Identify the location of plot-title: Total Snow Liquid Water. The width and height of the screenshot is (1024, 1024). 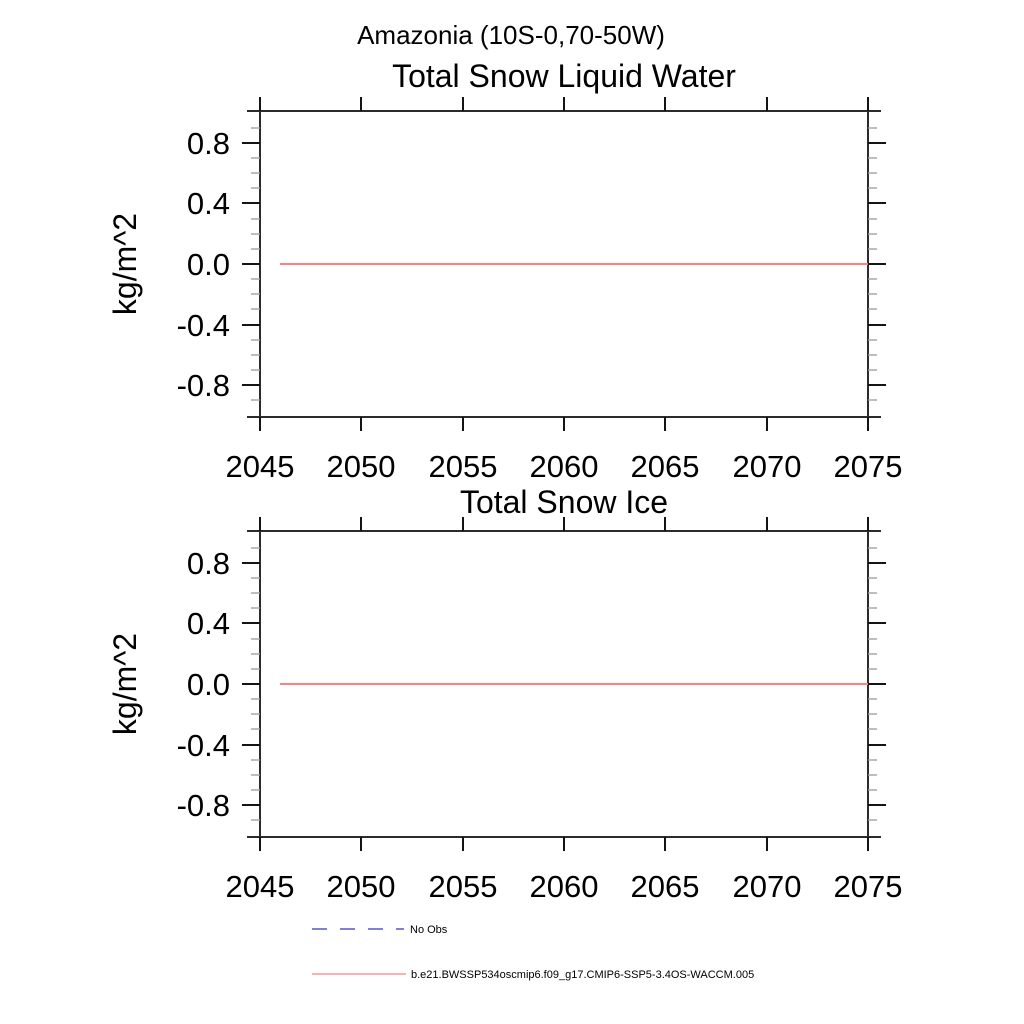
(564, 76).